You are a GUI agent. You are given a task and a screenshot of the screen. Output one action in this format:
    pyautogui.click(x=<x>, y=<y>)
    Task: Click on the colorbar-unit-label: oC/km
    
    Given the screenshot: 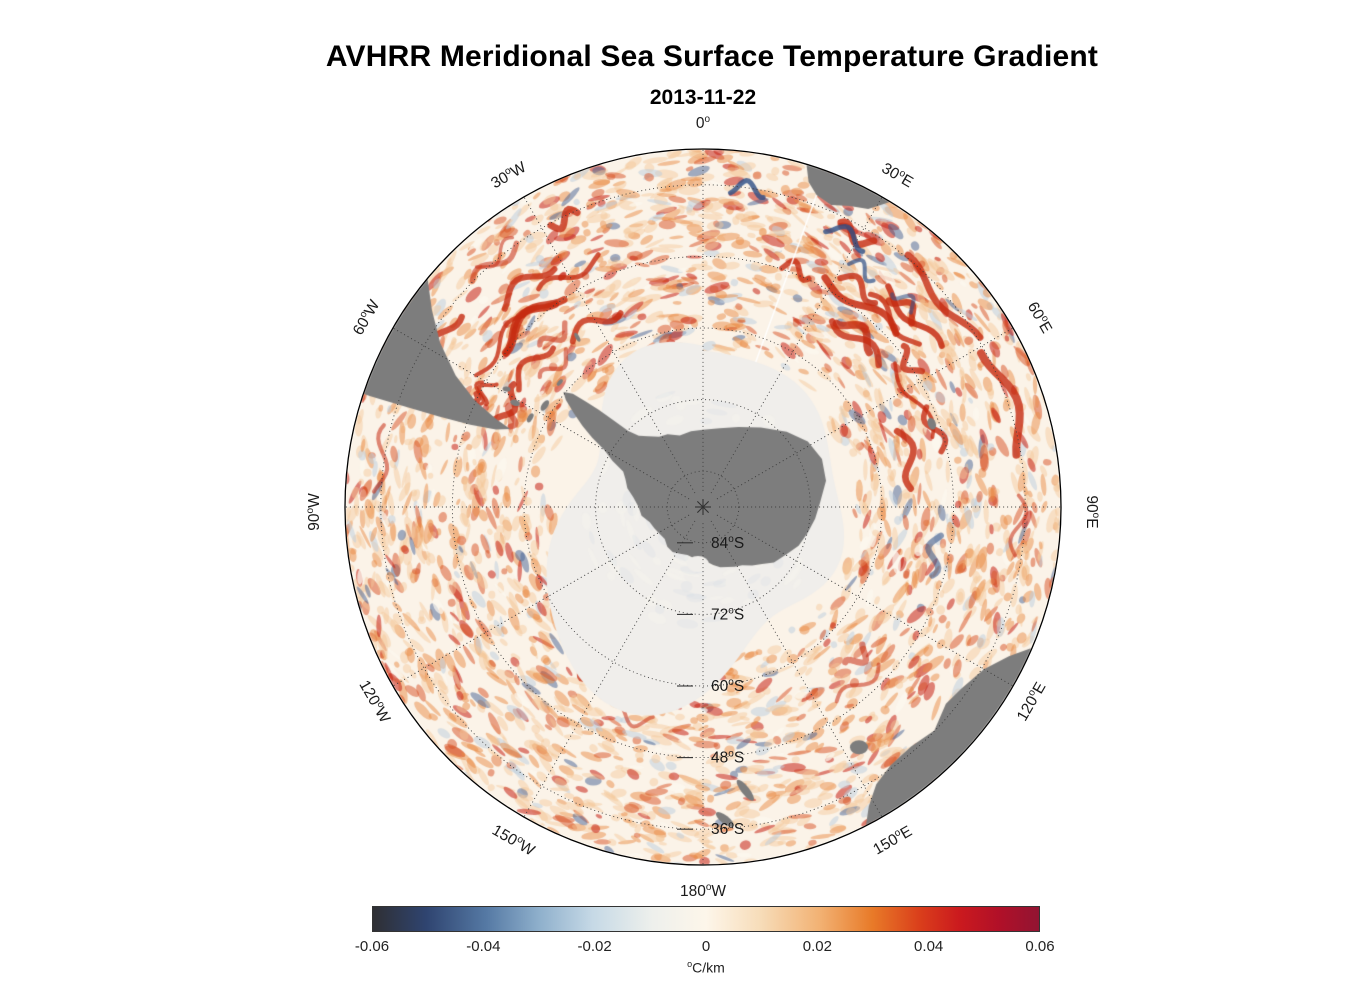 What is the action you would take?
    pyautogui.click(x=706, y=967)
    